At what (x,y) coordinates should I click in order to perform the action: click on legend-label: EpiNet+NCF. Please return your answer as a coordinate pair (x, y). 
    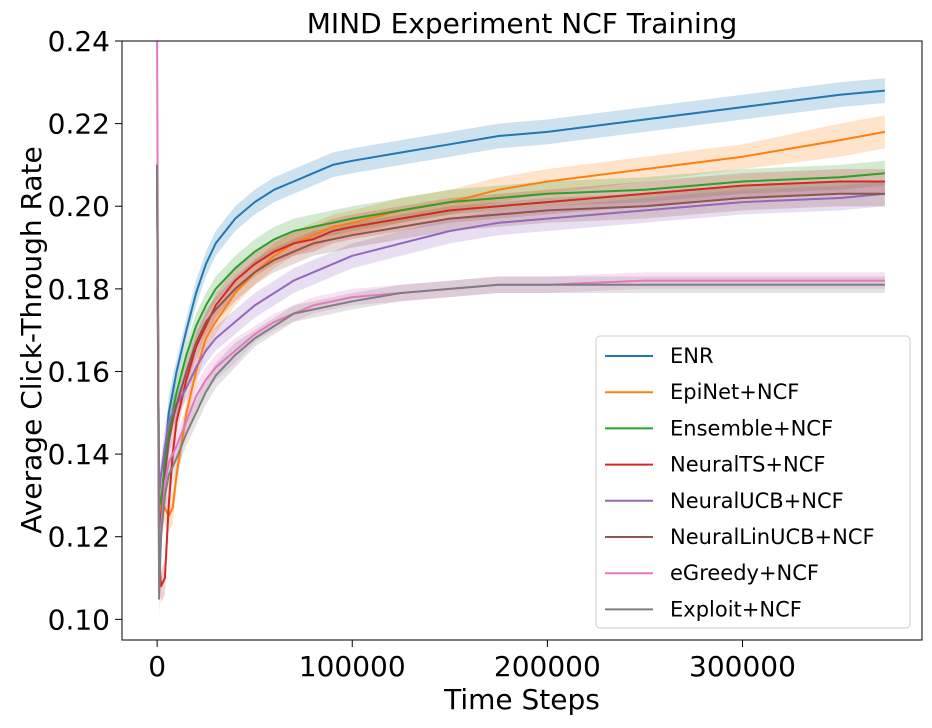
    Looking at the image, I should click on (734, 392).